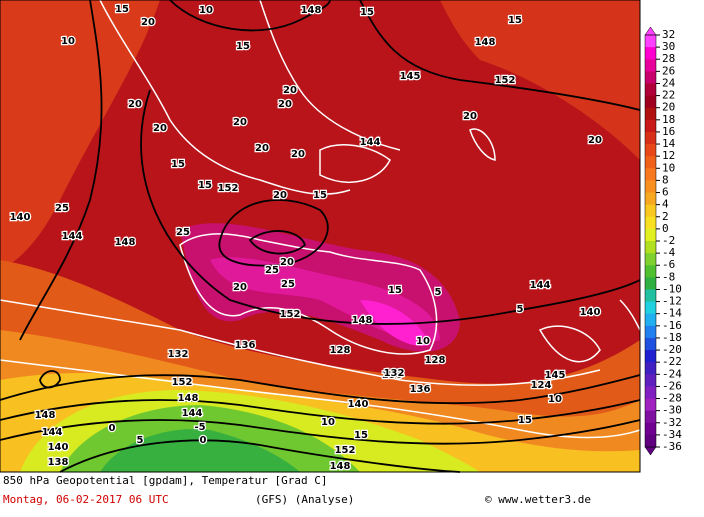 The image size is (704, 517). I want to click on legend-label: 16, so click(668, 131).